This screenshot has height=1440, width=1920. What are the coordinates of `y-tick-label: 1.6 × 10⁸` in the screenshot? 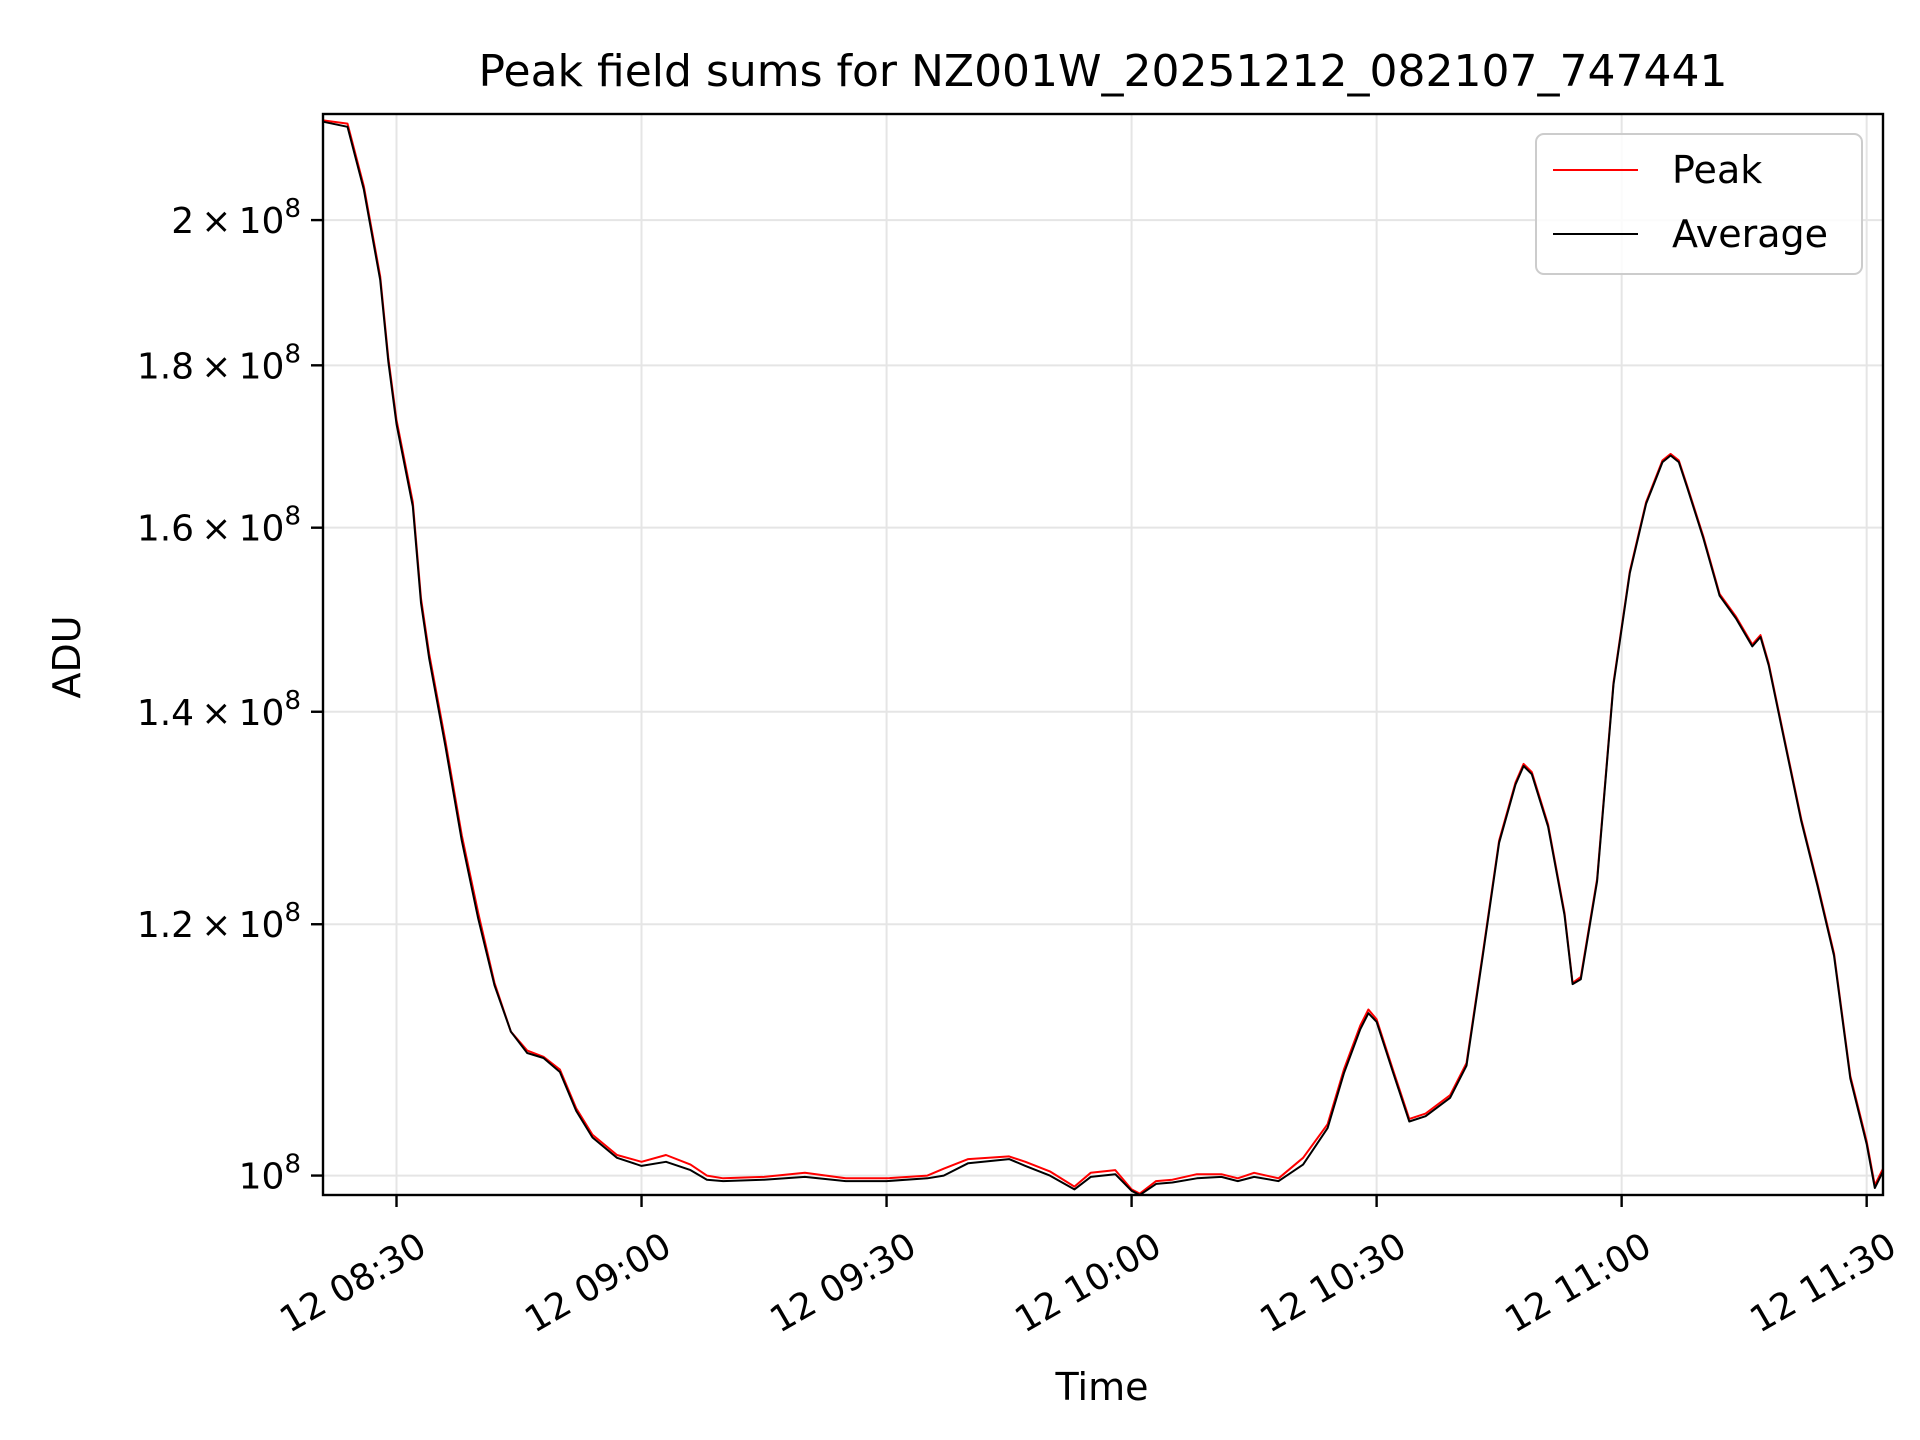 It's located at (219, 526).